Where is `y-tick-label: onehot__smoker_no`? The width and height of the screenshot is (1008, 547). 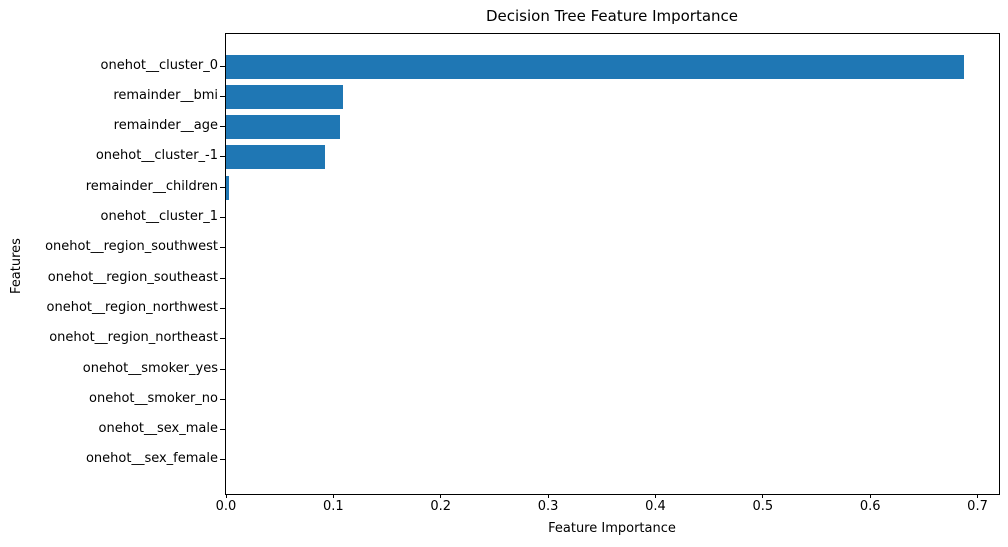
y-tick-label: onehot__smoker_no is located at coordinates (153, 398).